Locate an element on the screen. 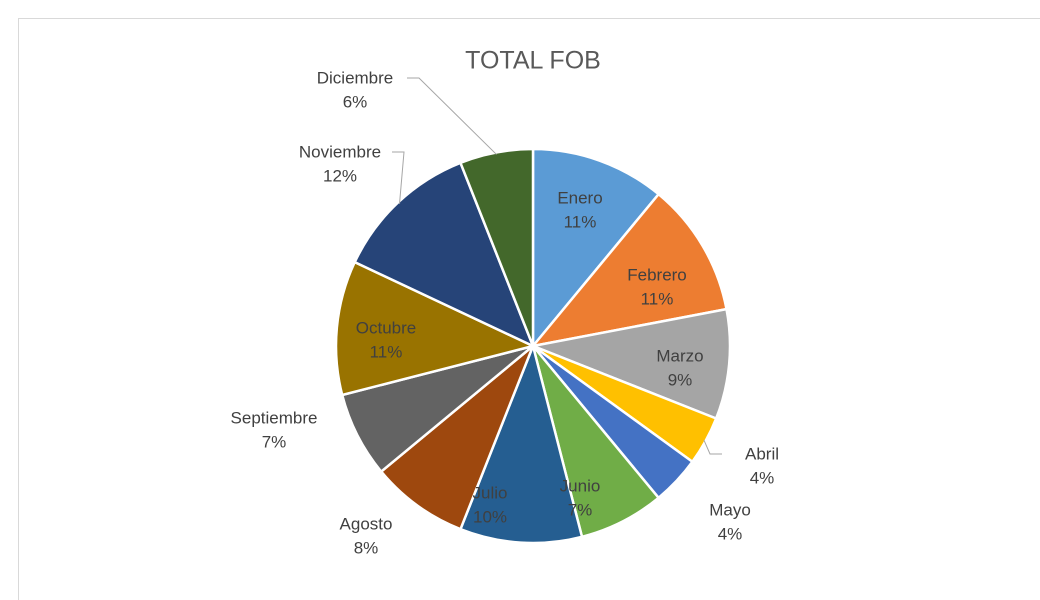 The height and width of the screenshot is (600, 1040). data-label-name: Diciembre is located at coordinates (355, 77).